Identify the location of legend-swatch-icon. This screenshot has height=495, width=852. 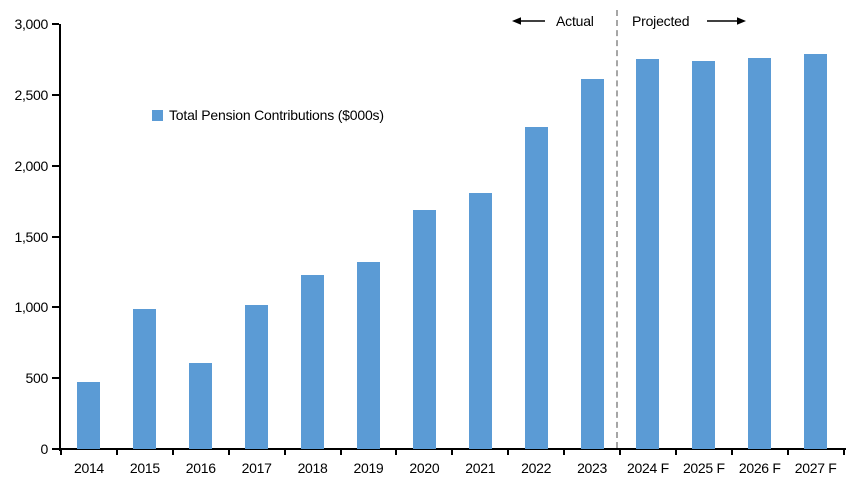
(157, 115).